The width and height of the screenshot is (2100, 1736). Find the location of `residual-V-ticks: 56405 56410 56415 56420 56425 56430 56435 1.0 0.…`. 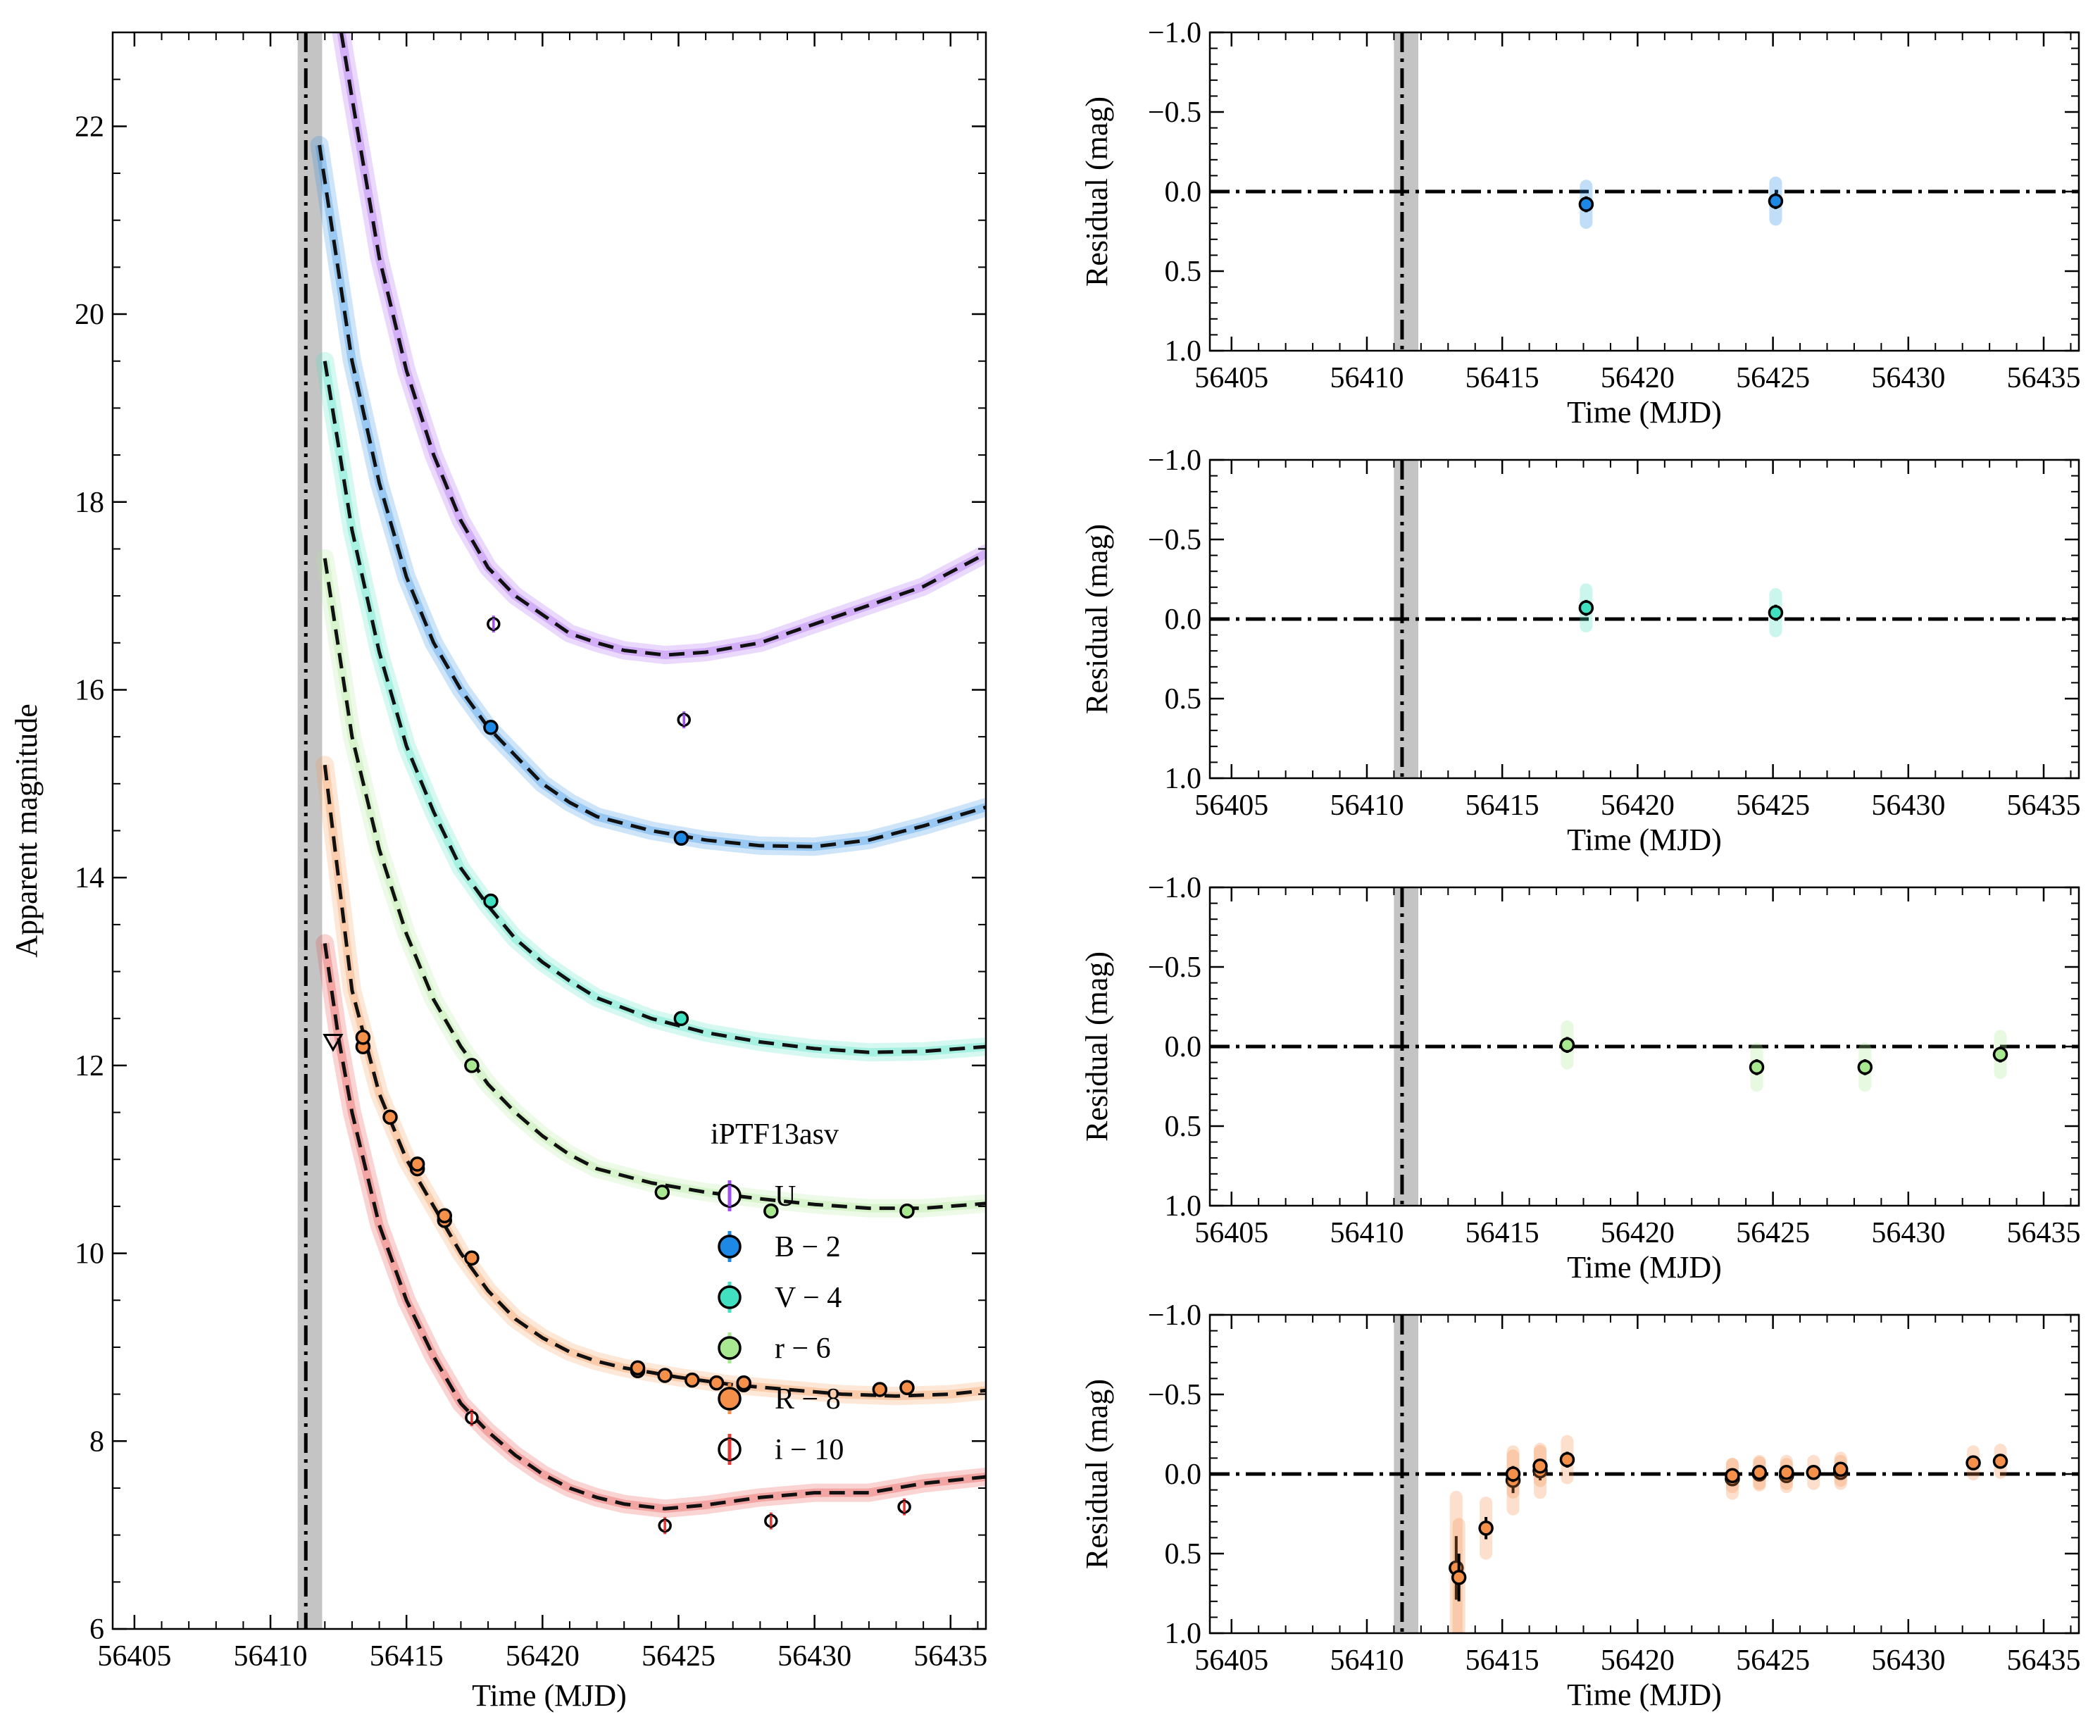

residual-V-ticks: 56405 56410 56415 56420 56425 56430 56435 1.0 0.… is located at coordinates (1614, 633).